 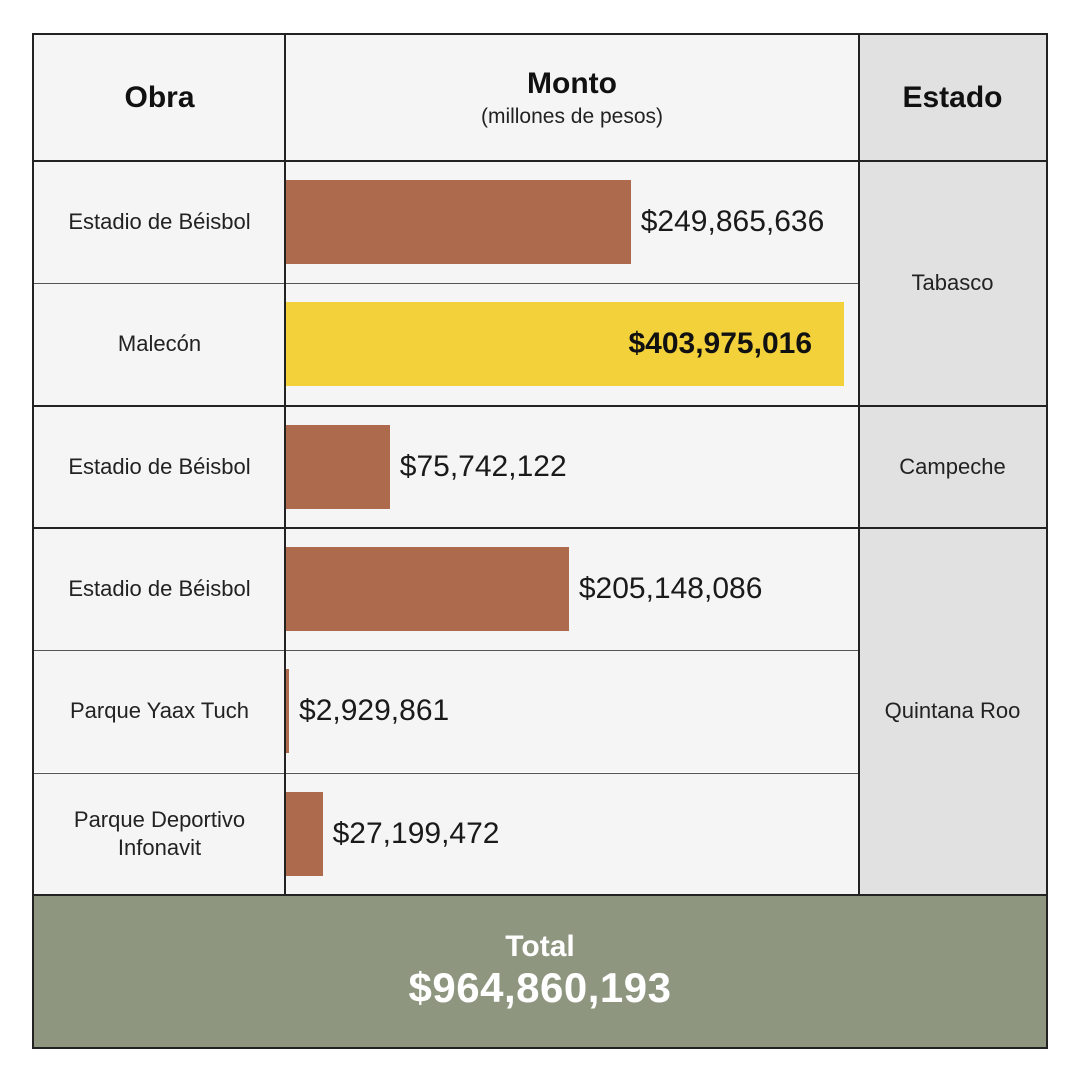 I want to click on header-obra: Obra, so click(x=159, y=98).